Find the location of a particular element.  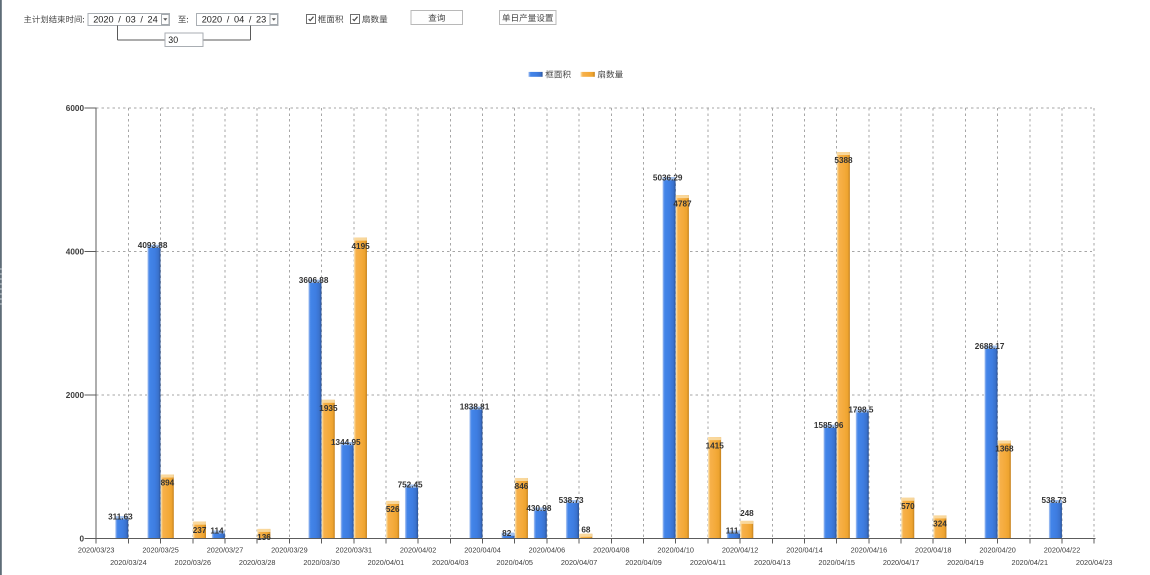

svg-text: 248 is located at coordinates (747, 513).